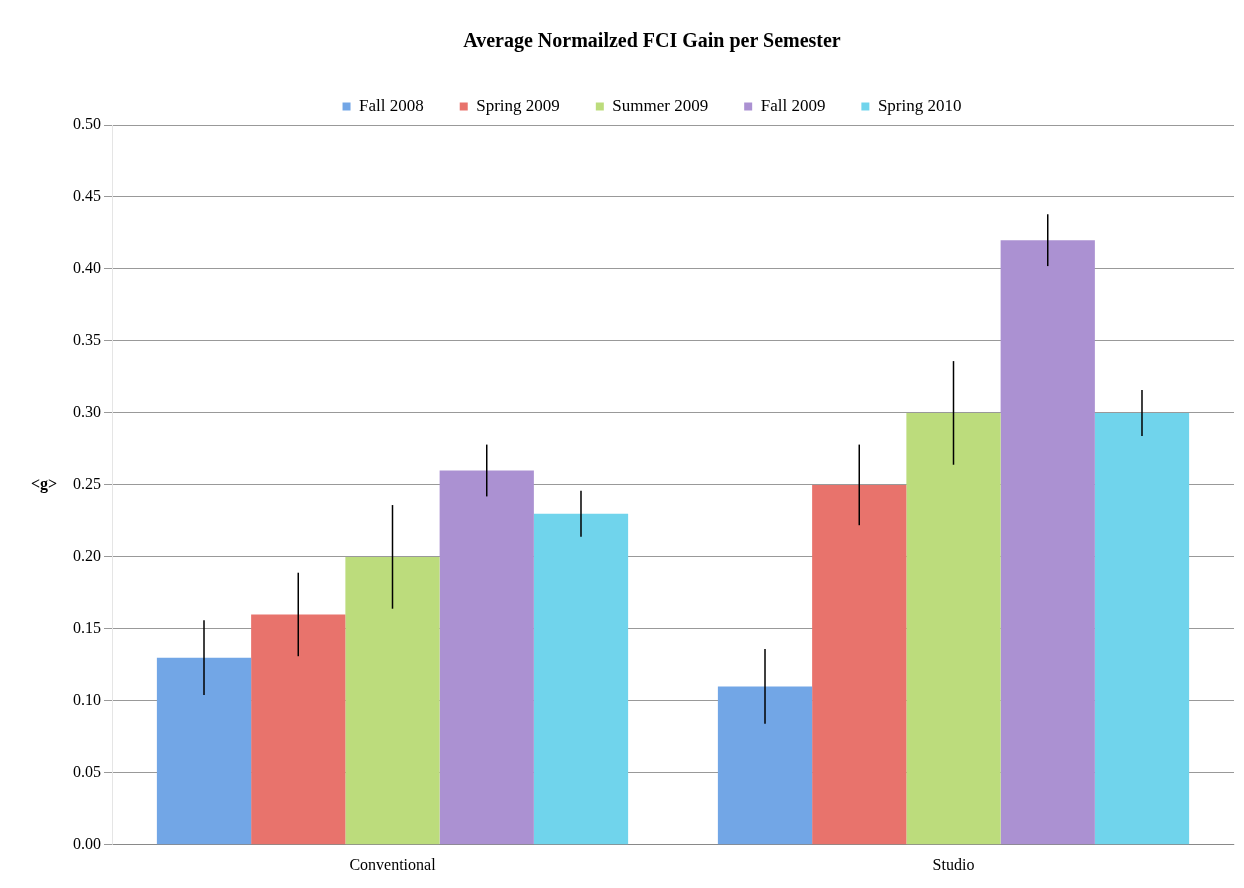 This screenshot has width=1244, height=888. What do you see at coordinates (87, 340) in the screenshot?
I see `y-tick-label: 0.35` at bounding box center [87, 340].